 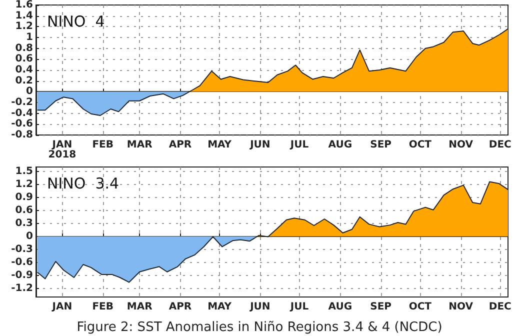 I want to click on y-tick-label: 0.9, so click(x=24, y=197).